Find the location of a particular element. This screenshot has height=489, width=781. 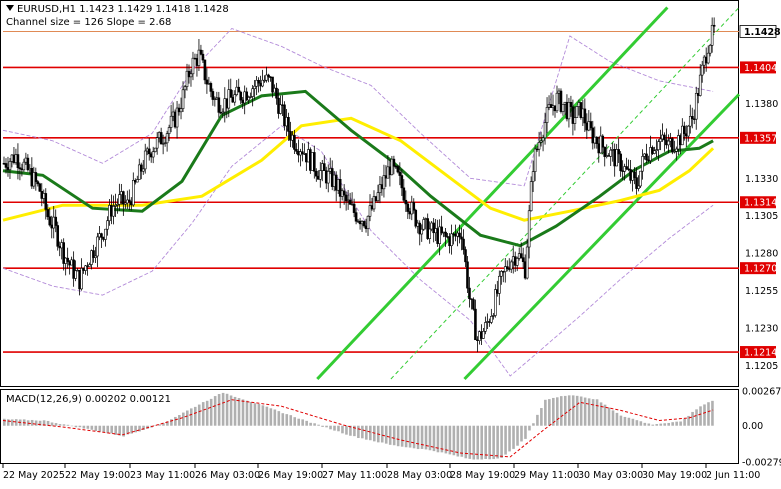

time-tick-label: 28 May 19:00 is located at coordinates (482, 475).